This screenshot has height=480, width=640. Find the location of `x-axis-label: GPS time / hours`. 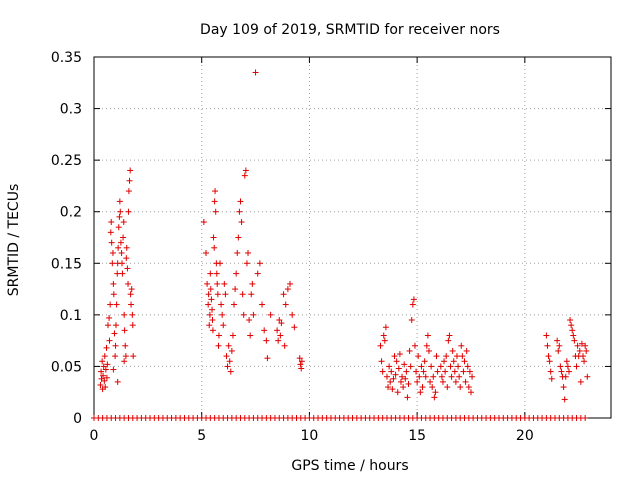

x-axis-label: GPS time / hours is located at coordinates (349, 466).